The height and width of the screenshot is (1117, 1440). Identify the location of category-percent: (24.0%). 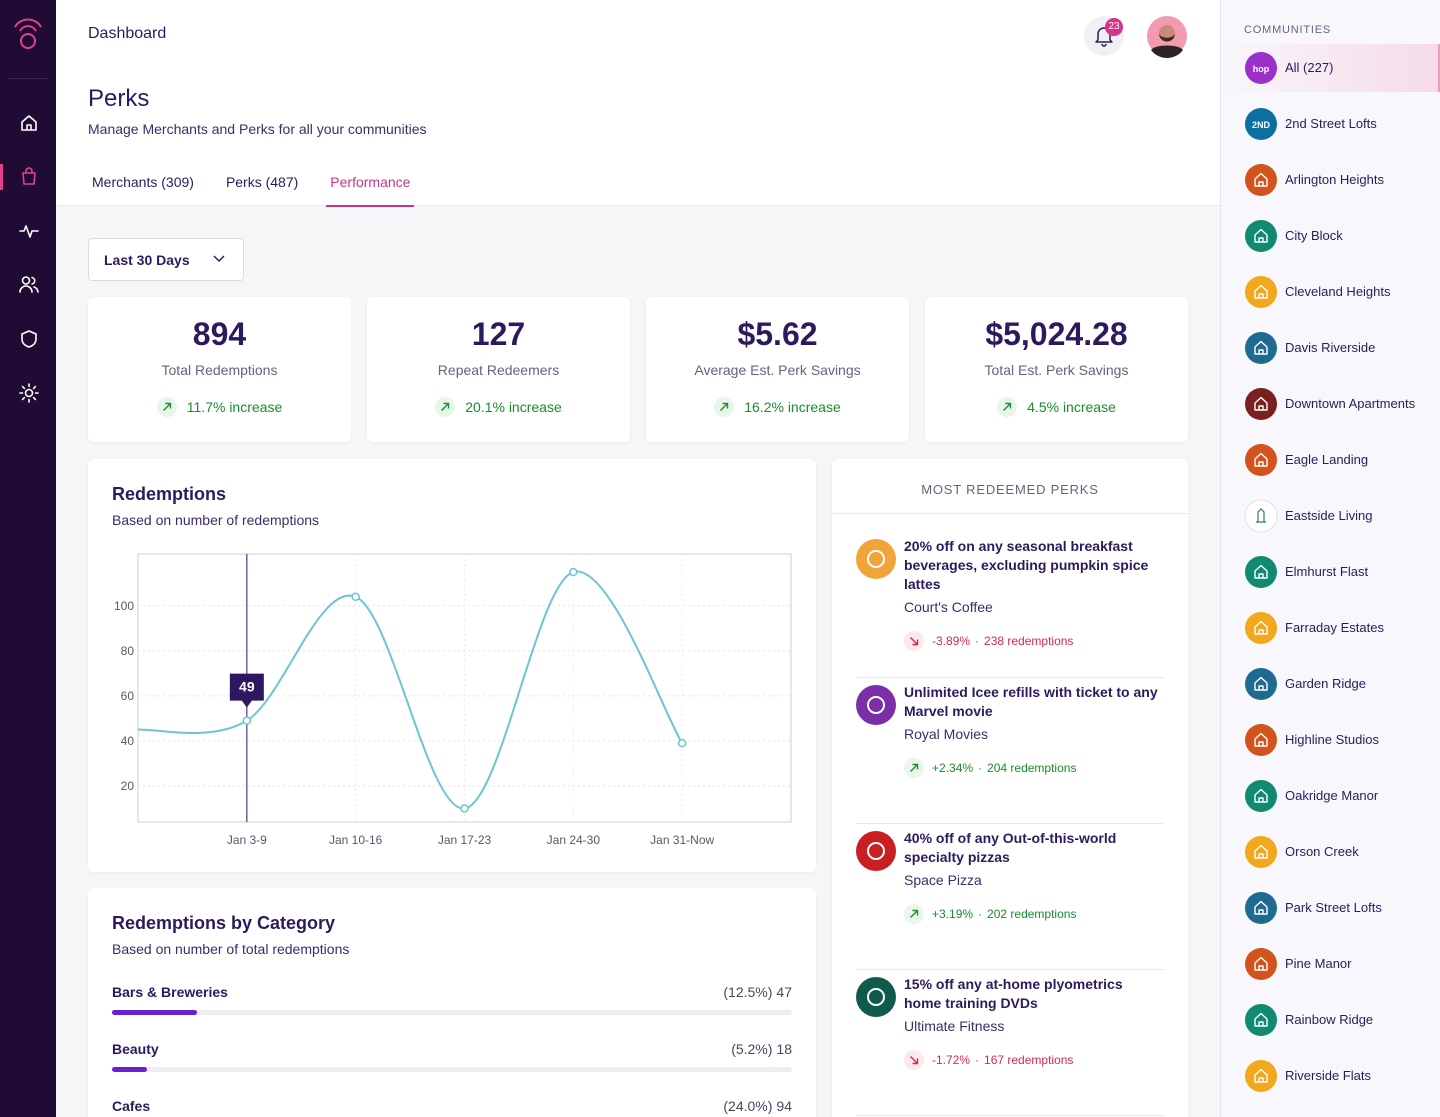
(748, 1106).